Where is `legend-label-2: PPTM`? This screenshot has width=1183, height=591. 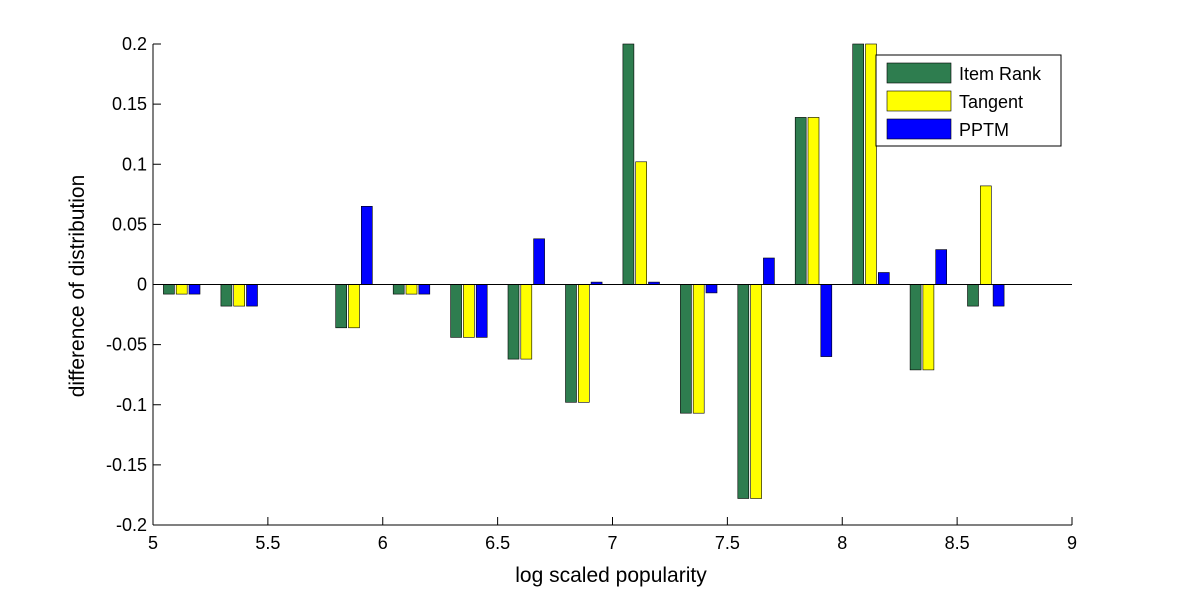
legend-label-2: PPTM is located at coordinates (984, 130).